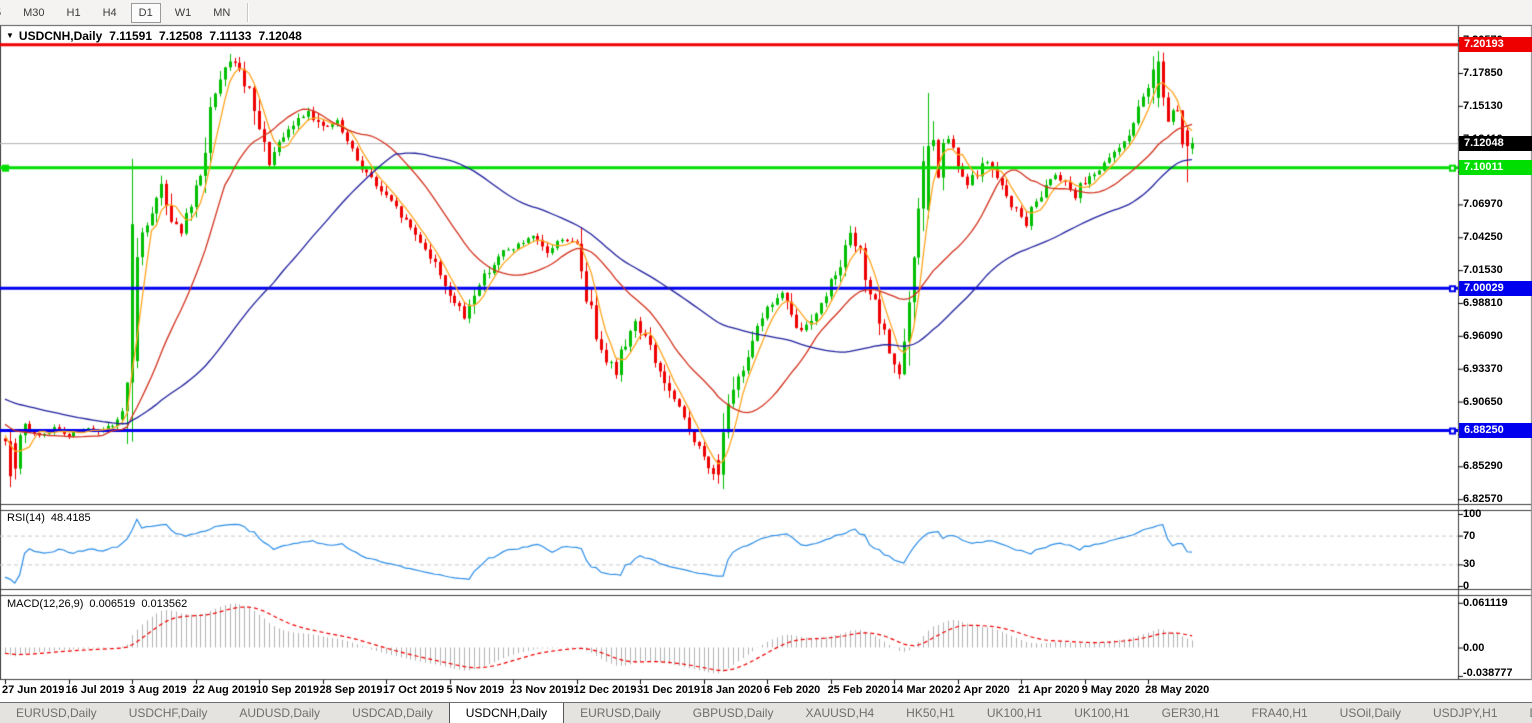 The width and height of the screenshot is (1532, 723). What do you see at coordinates (1485, 602) in the screenshot?
I see `macd-tick-label: 0.061119` at bounding box center [1485, 602].